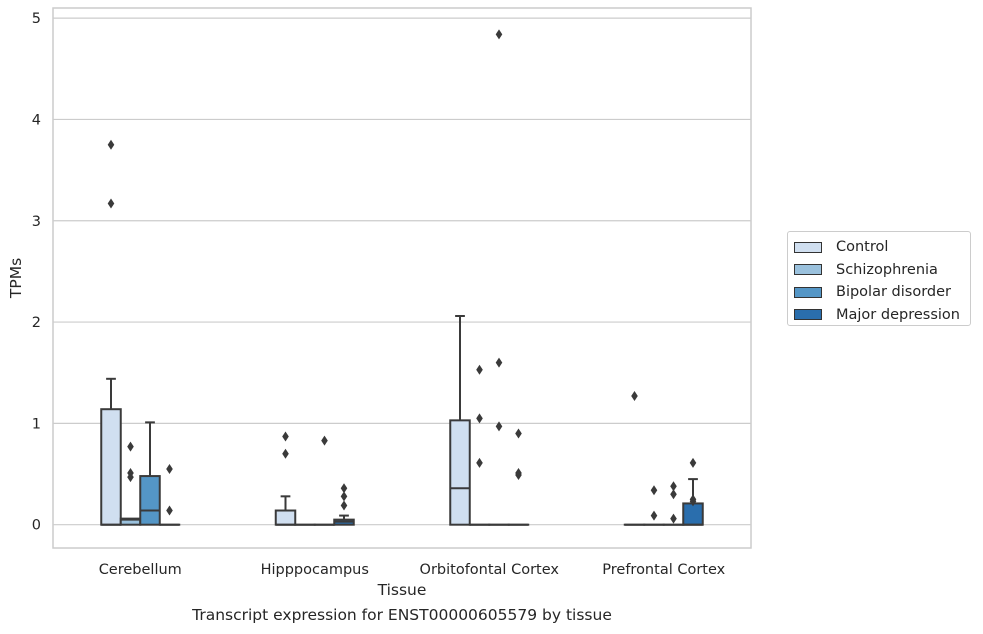 The width and height of the screenshot is (983, 634). Describe the element at coordinates (36, 19) in the screenshot. I see `y-tick-label: 5` at that location.